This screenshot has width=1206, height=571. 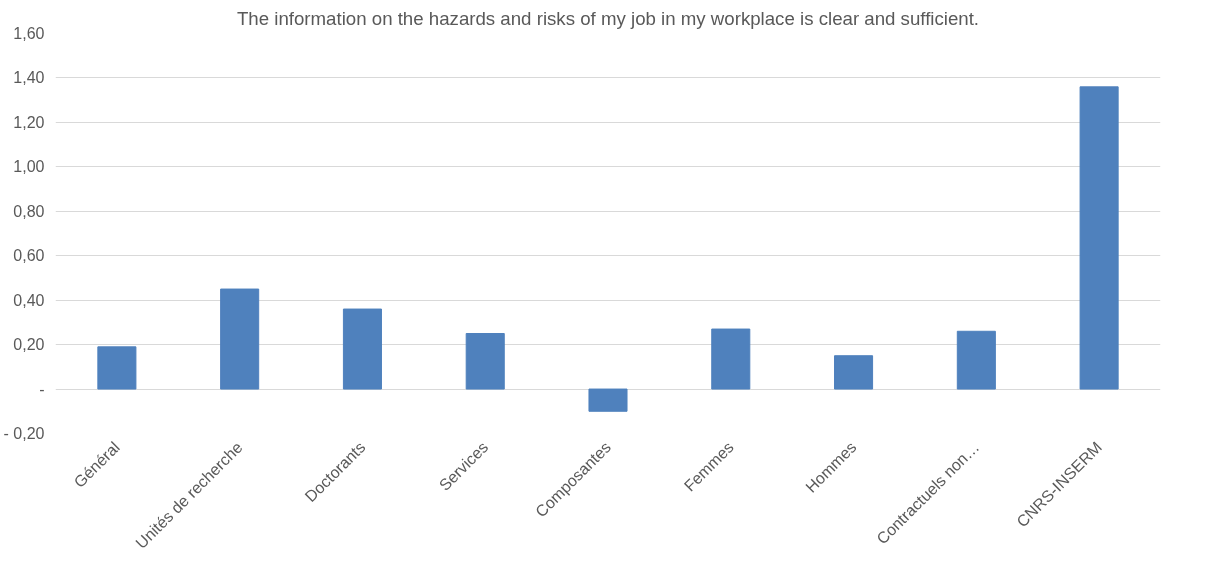 I want to click on y-tick-label: 0,40, so click(x=29, y=300).